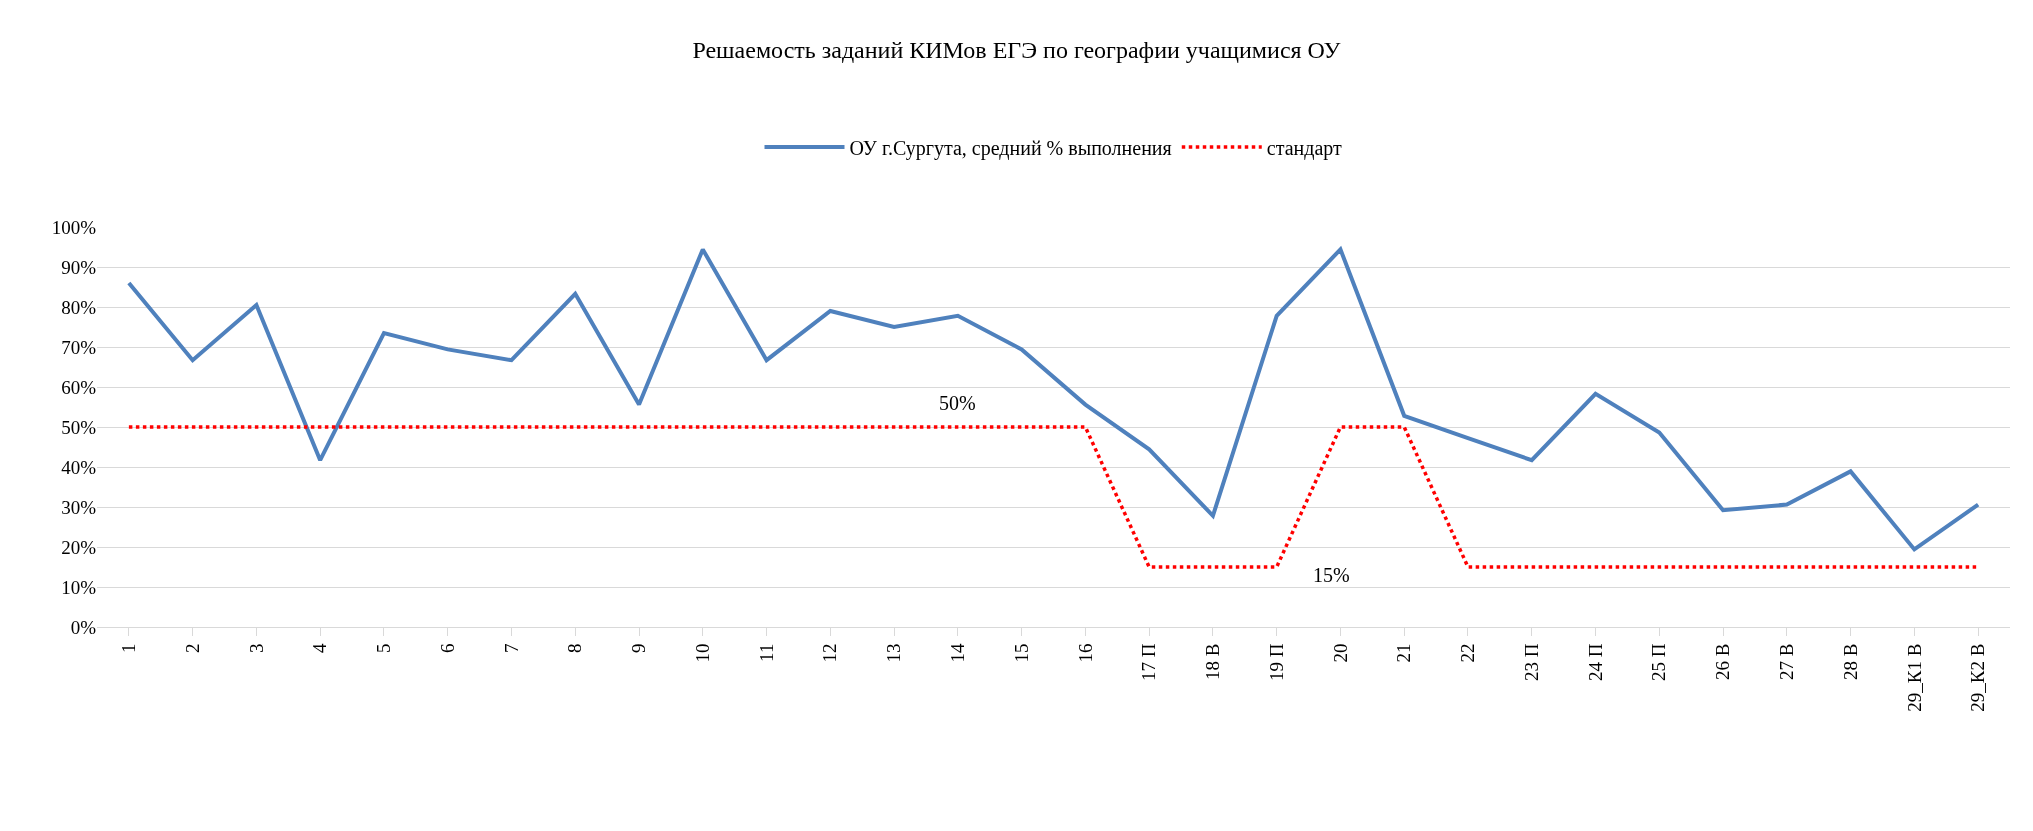 This screenshot has height=831, width=2033. What do you see at coordinates (79, 347) in the screenshot?
I see `y-tick-label: 70%` at bounding box center [79, 347].